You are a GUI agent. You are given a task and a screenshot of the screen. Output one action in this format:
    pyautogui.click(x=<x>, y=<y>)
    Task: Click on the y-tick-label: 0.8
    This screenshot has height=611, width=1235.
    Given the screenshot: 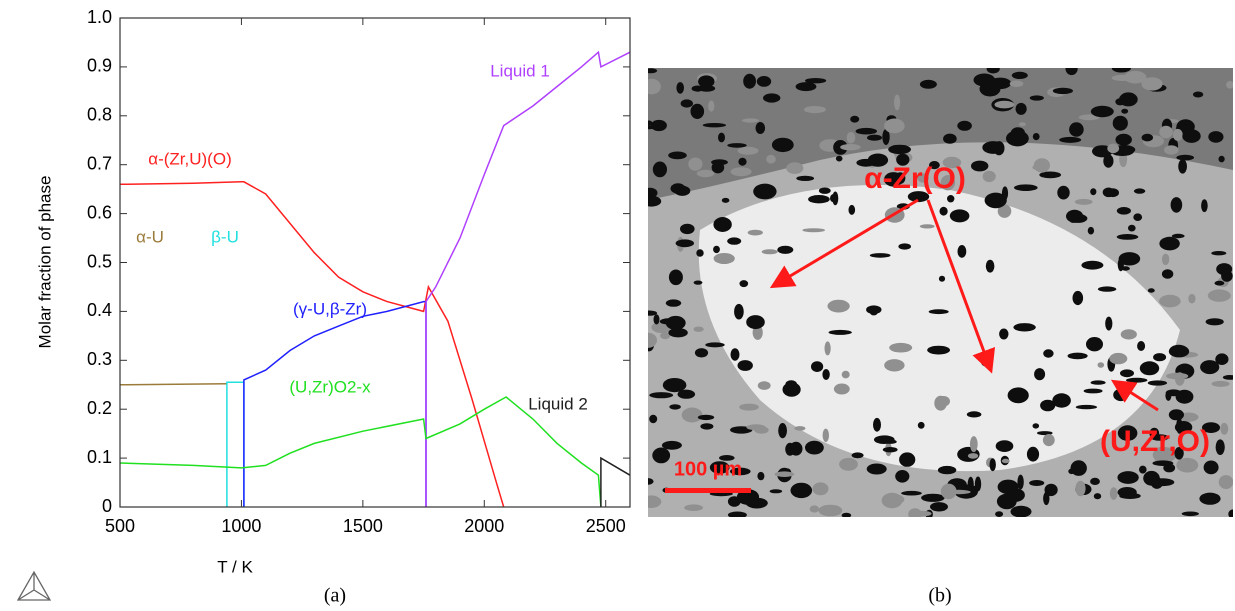 What is the action you would take?
    pyautogui.click(x=99, y=115)
    